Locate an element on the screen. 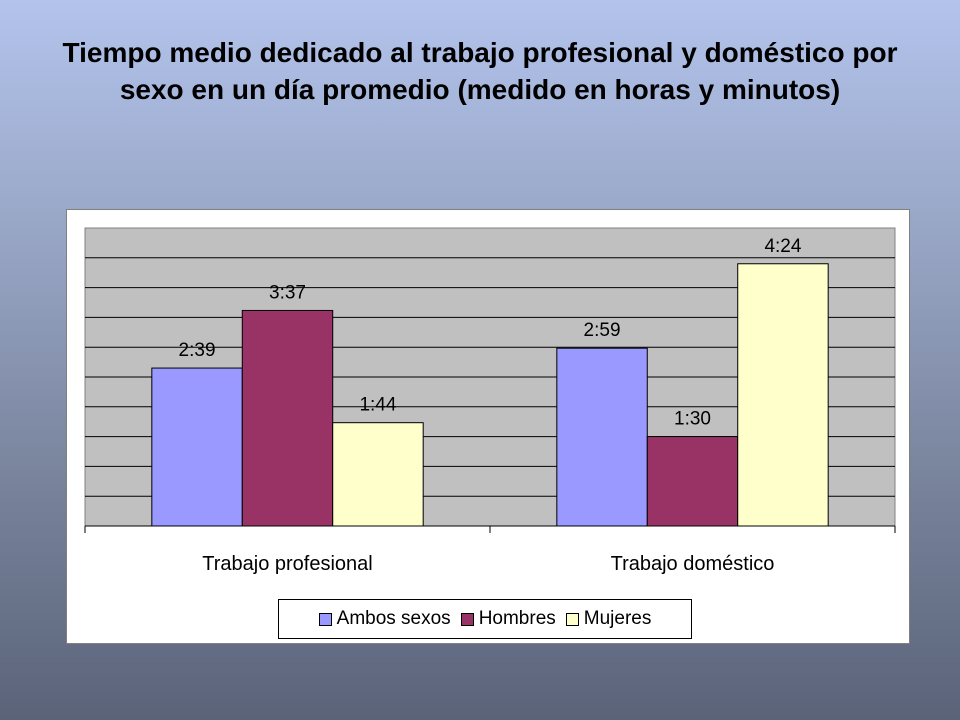 This screenshot has height=720, width=960. legend-label: Mujeres is located at coordinates (617, 618).